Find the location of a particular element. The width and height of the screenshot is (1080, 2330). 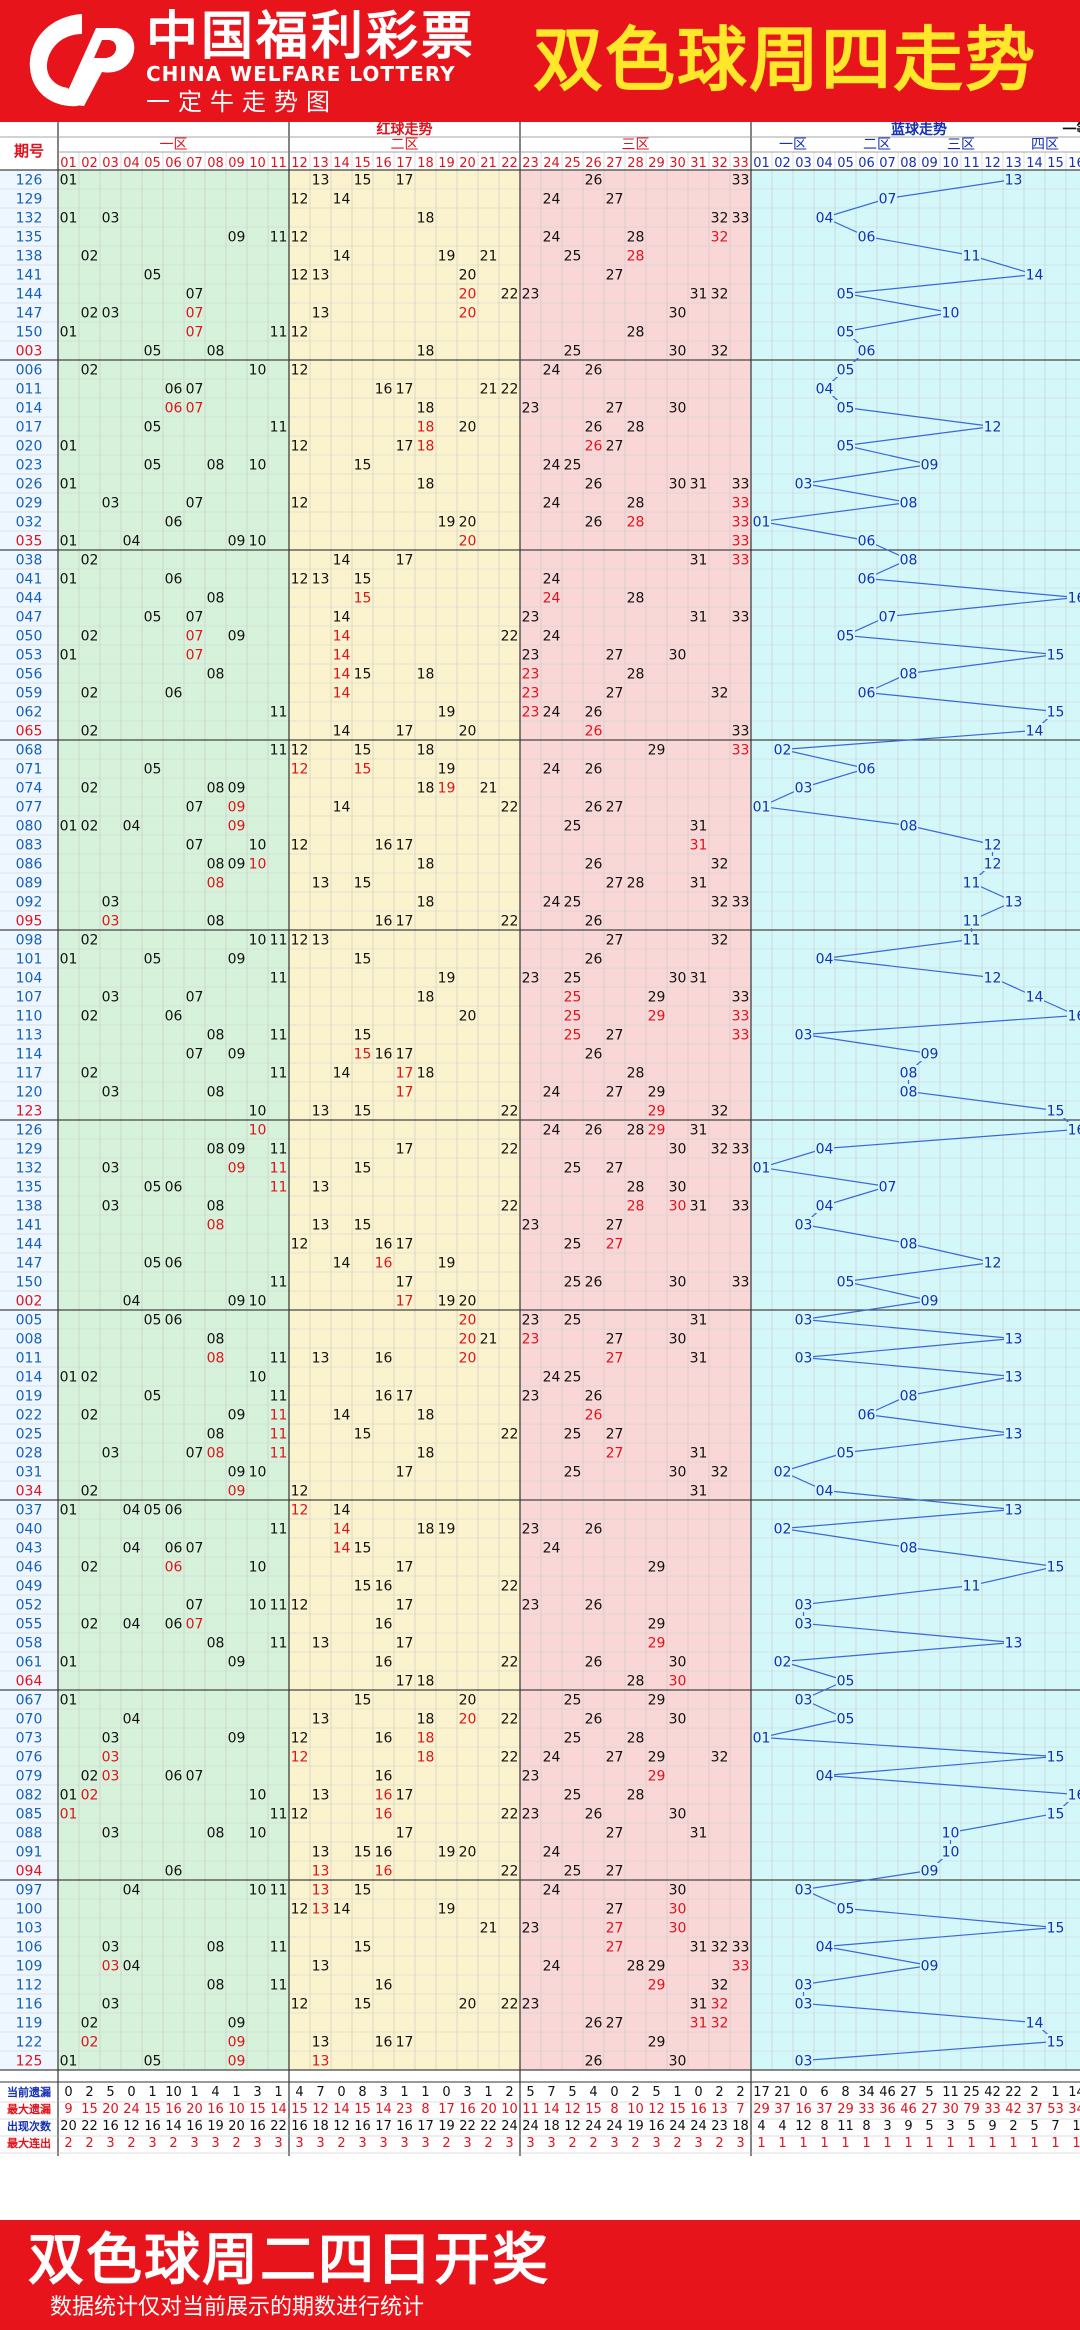

issue-number: 065 is located at coordinates (29, 732).